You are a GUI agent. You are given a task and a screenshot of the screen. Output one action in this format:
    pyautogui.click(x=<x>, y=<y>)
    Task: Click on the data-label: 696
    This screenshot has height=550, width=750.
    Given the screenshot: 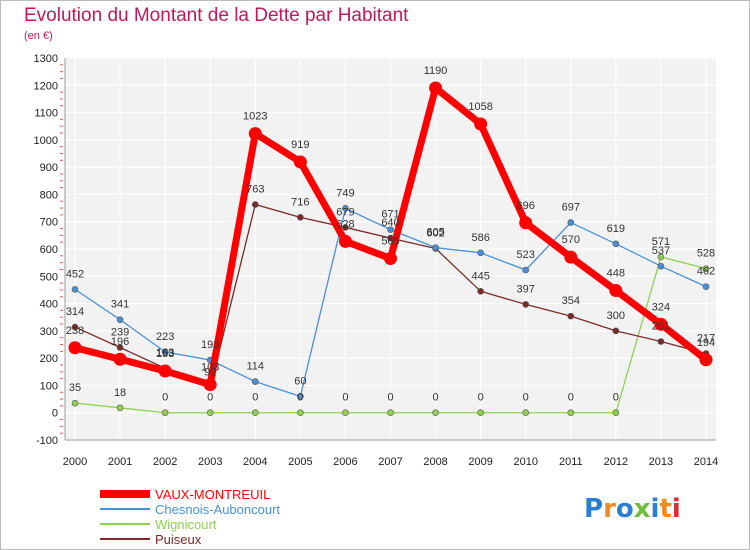 What is the action you would take?
    pyautogui.click(x=526, y=206)
    